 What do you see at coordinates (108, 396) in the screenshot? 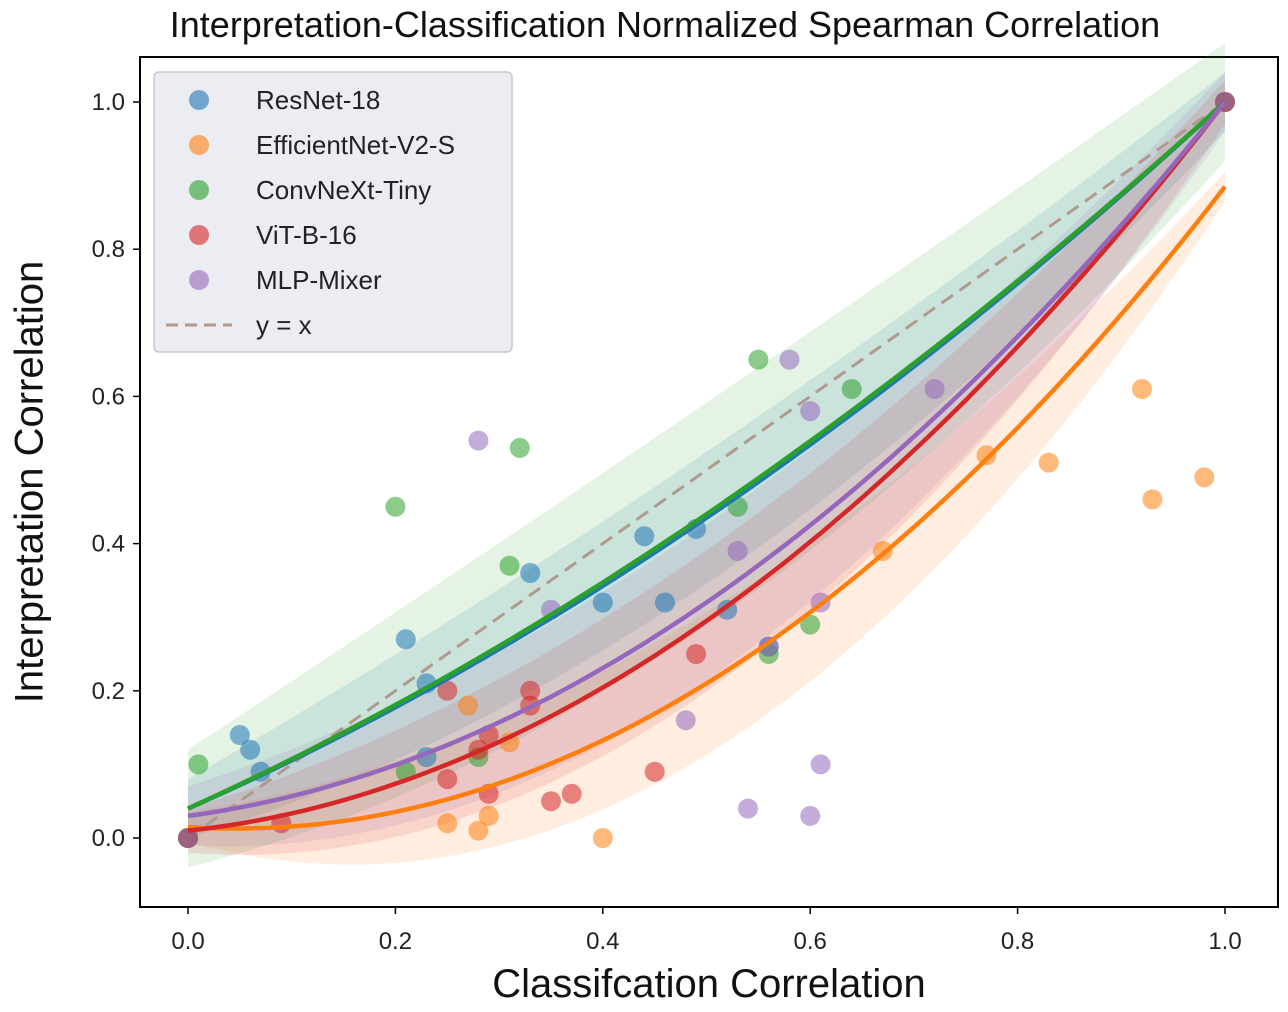
I see `y-tick-label-3: 0.6` at bounding box center [108, 396].